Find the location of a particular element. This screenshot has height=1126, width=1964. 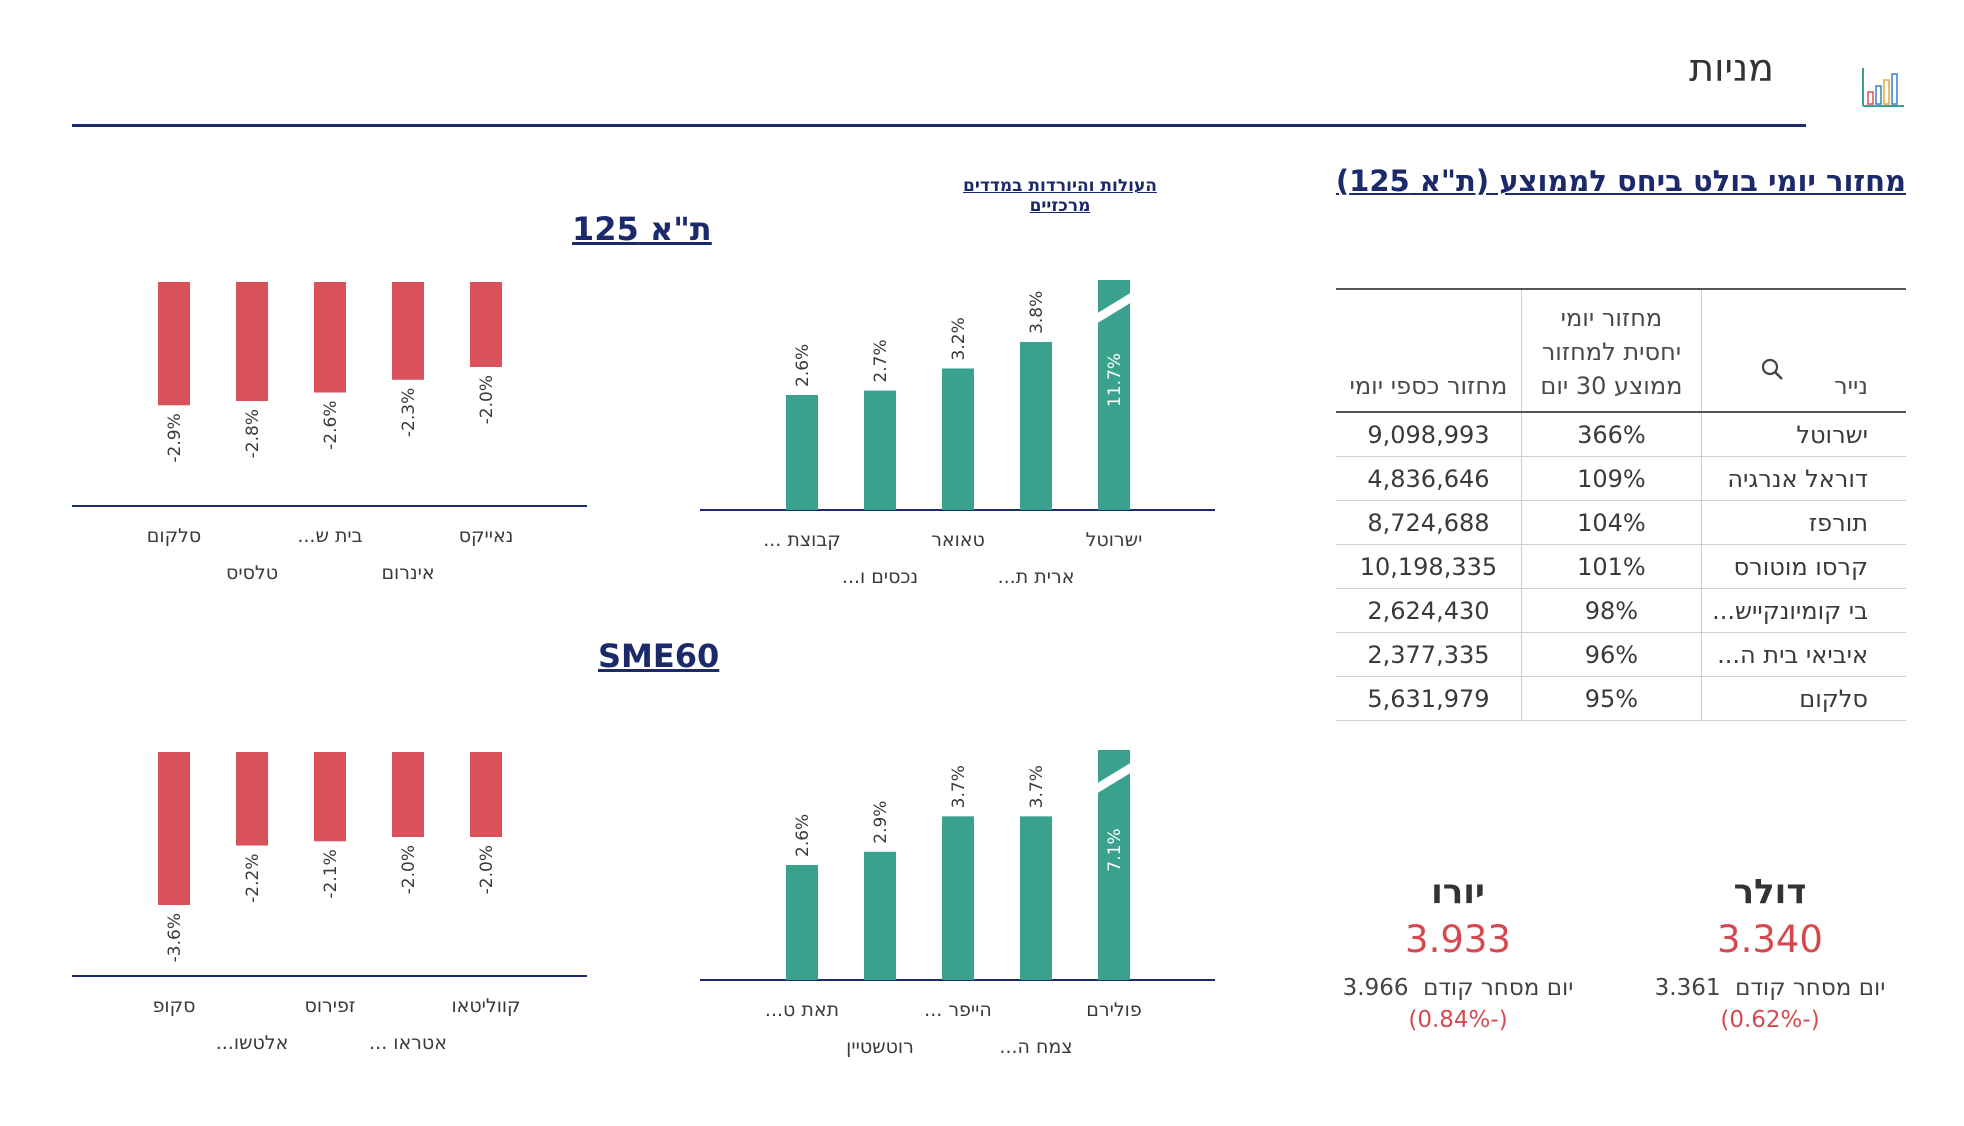

table-row: ישרוטל 366% 9,098,993 is located at coordinates (1621, 434).